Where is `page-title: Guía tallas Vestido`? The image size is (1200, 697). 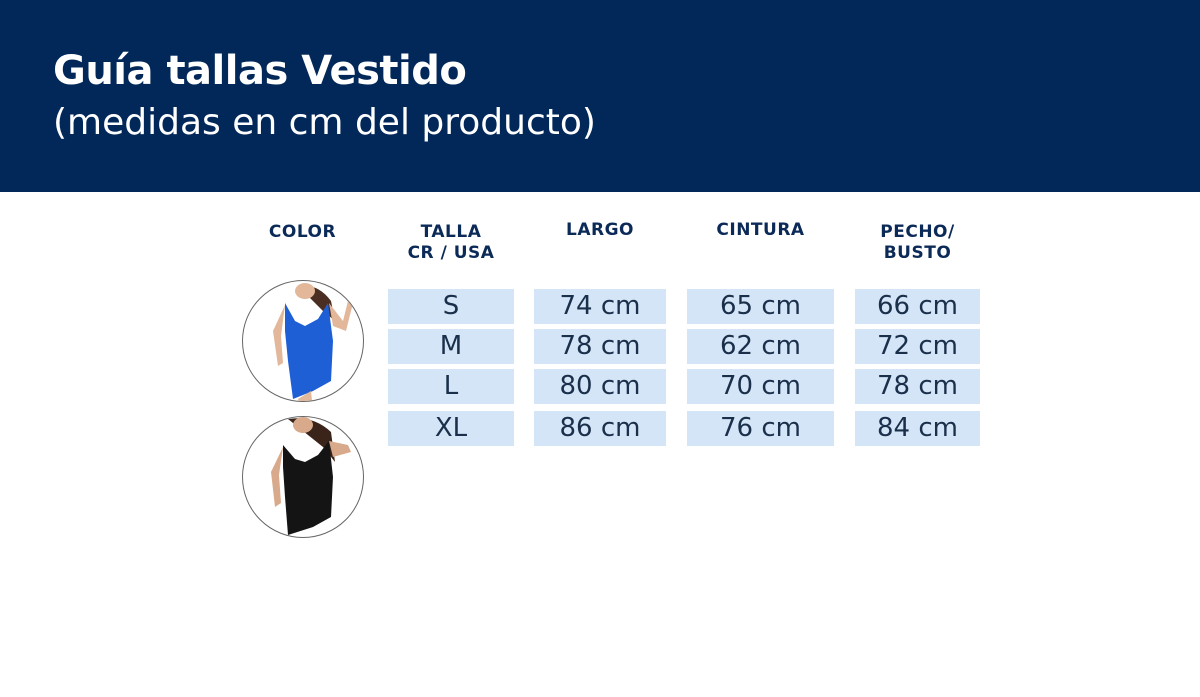 page-title: Guía tallas Vestido is located at coordinates (260, 71).